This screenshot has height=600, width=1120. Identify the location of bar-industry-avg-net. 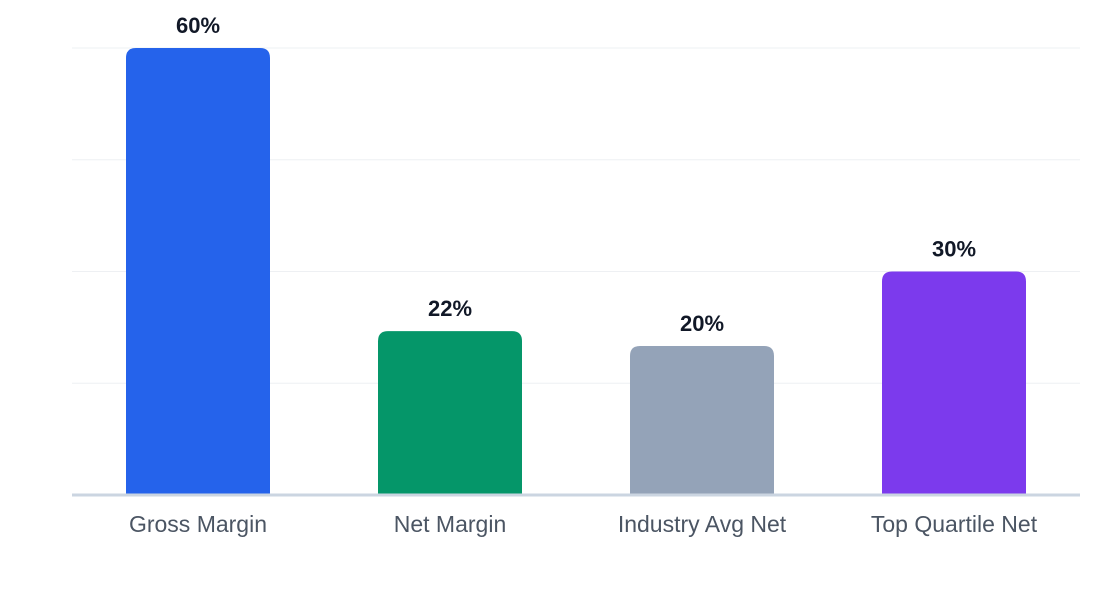
(702, 420).